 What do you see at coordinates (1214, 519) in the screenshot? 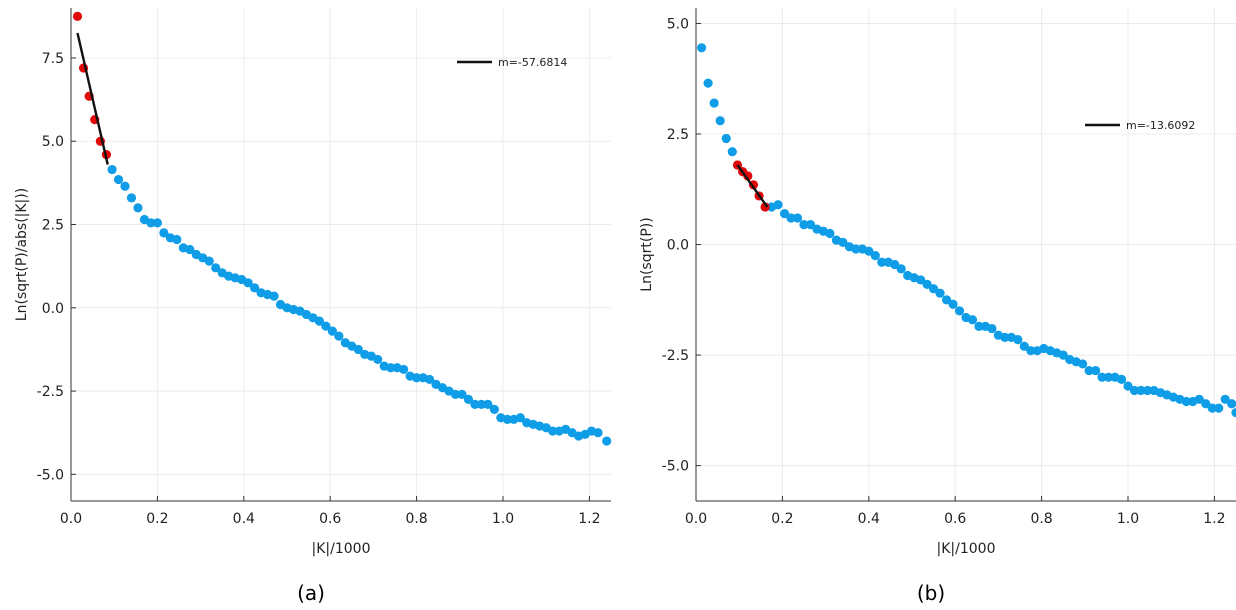
I see `x-tick-label: 1.2` at bounding box center [1214, 519].